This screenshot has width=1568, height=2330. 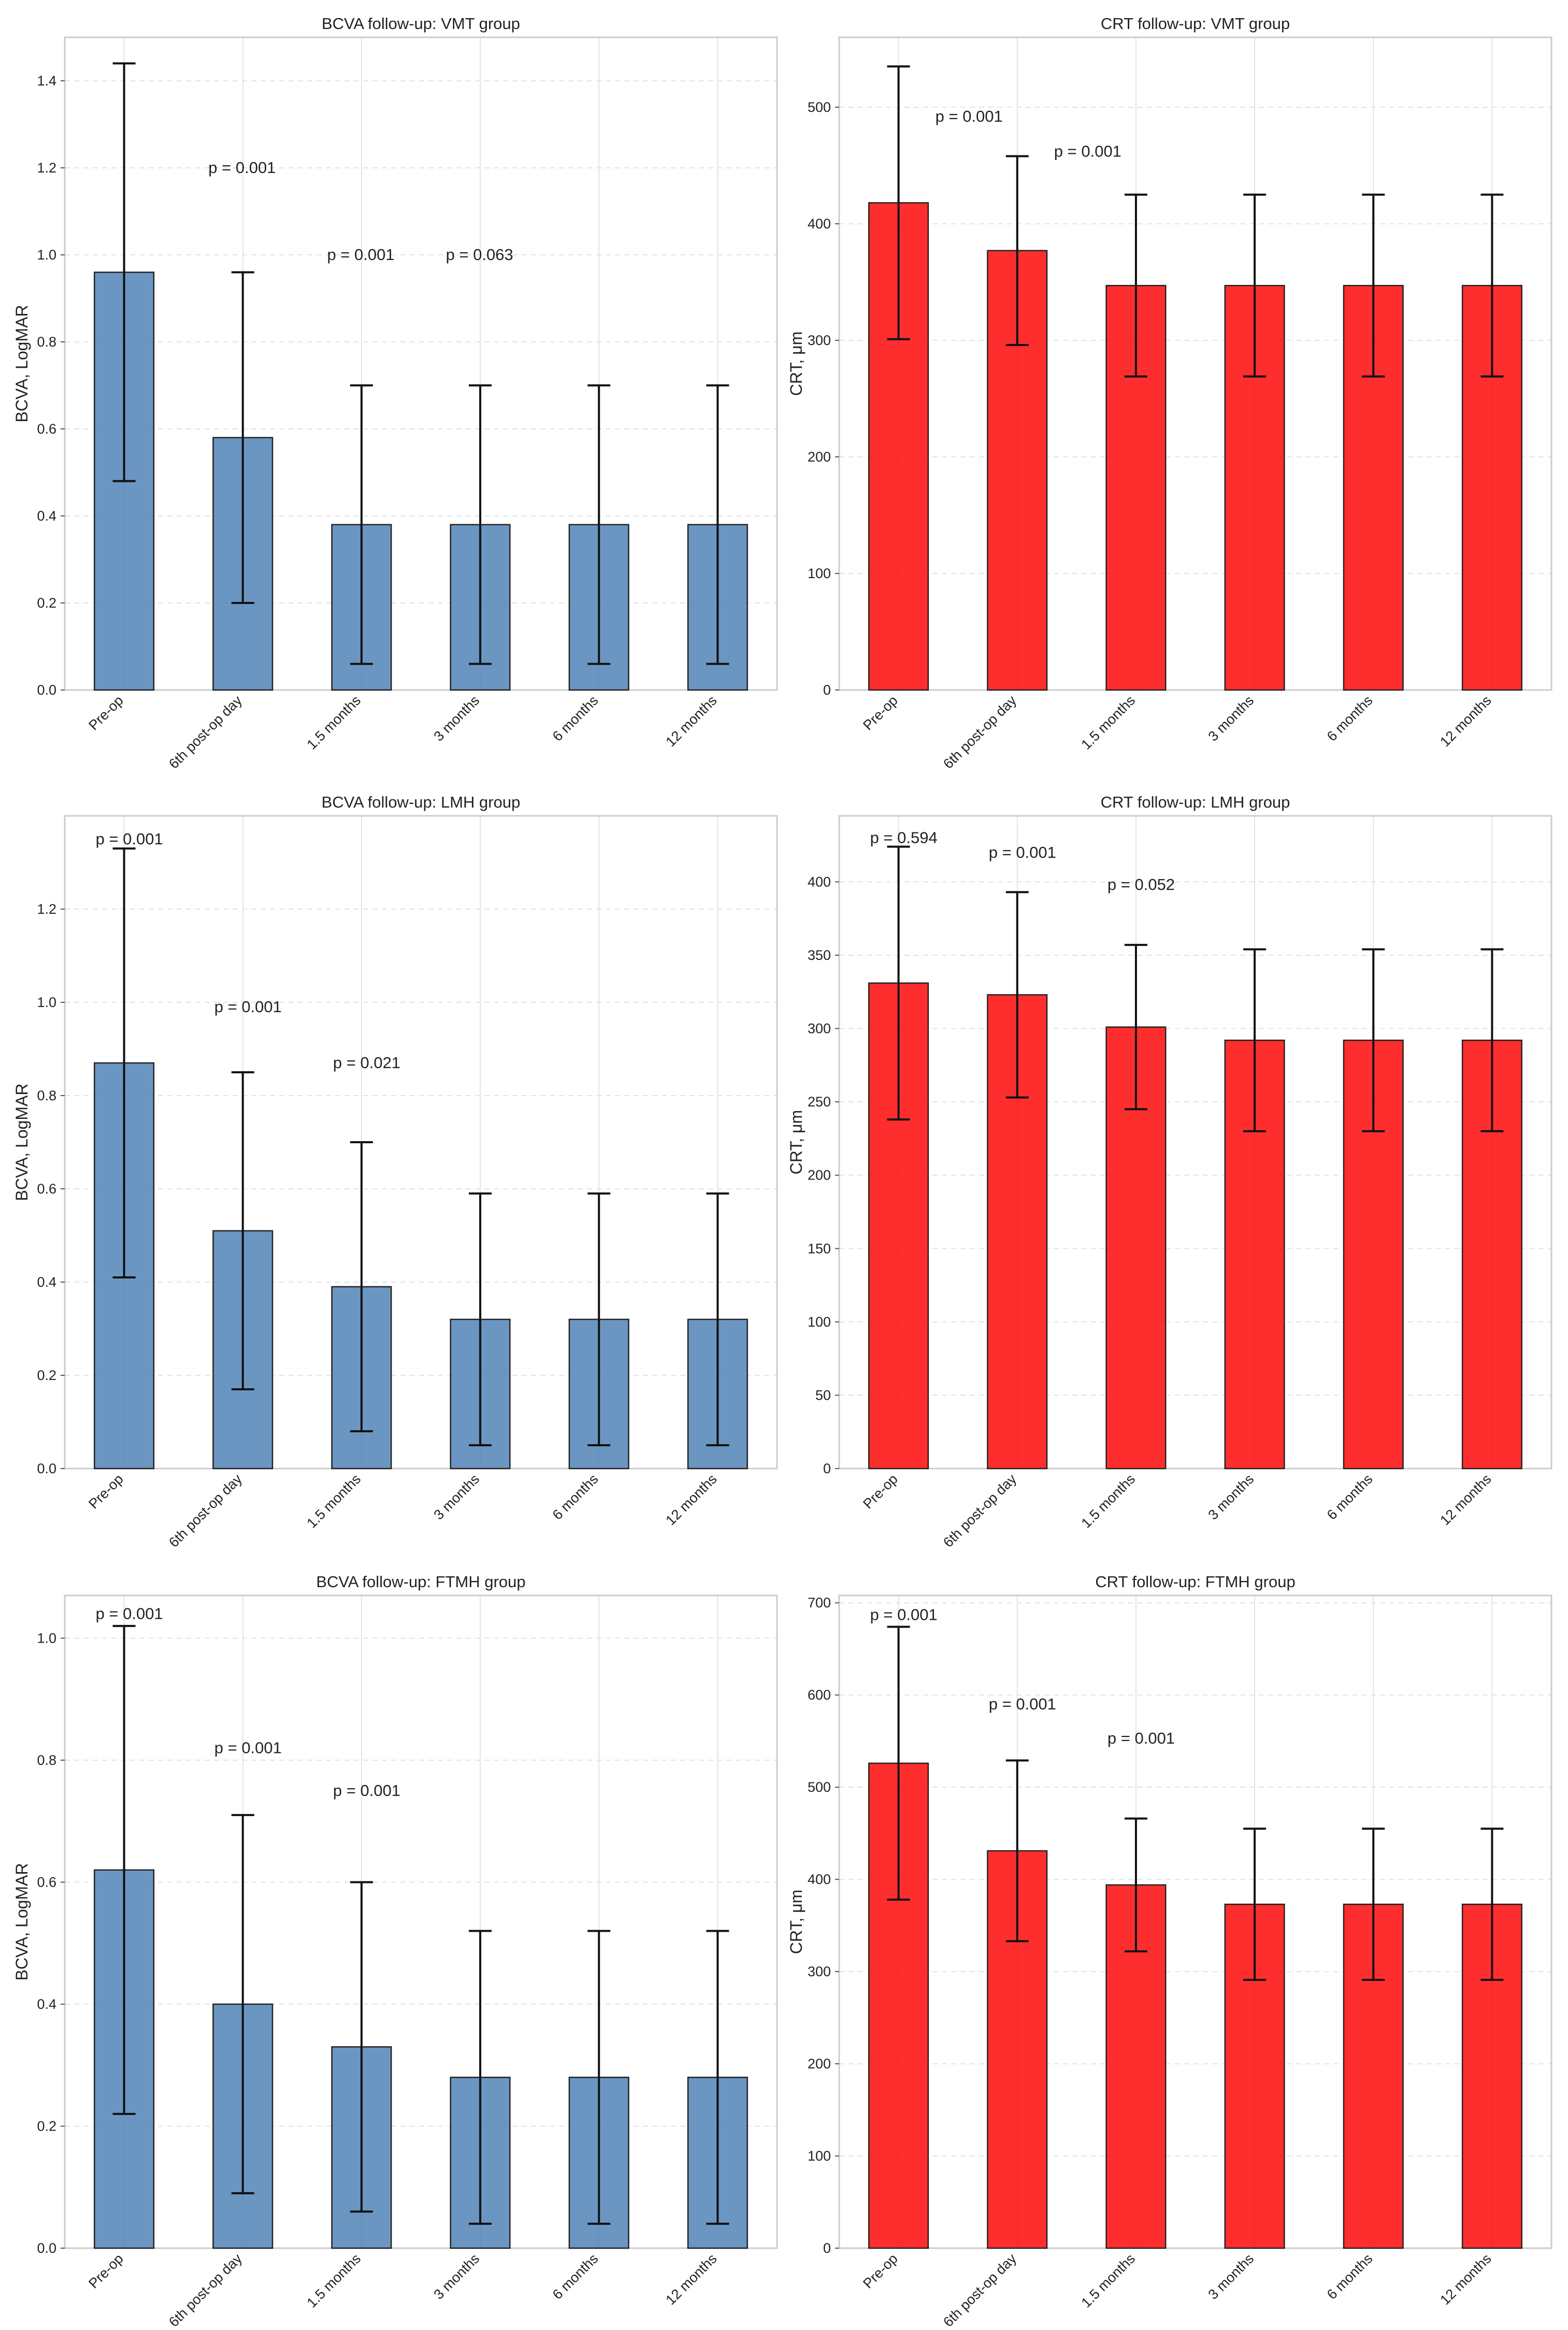 What do you see at coordinates (819, 1102) in the screenshot?
I see `y-tick-label: 250` at bounding box center [819, 1102].